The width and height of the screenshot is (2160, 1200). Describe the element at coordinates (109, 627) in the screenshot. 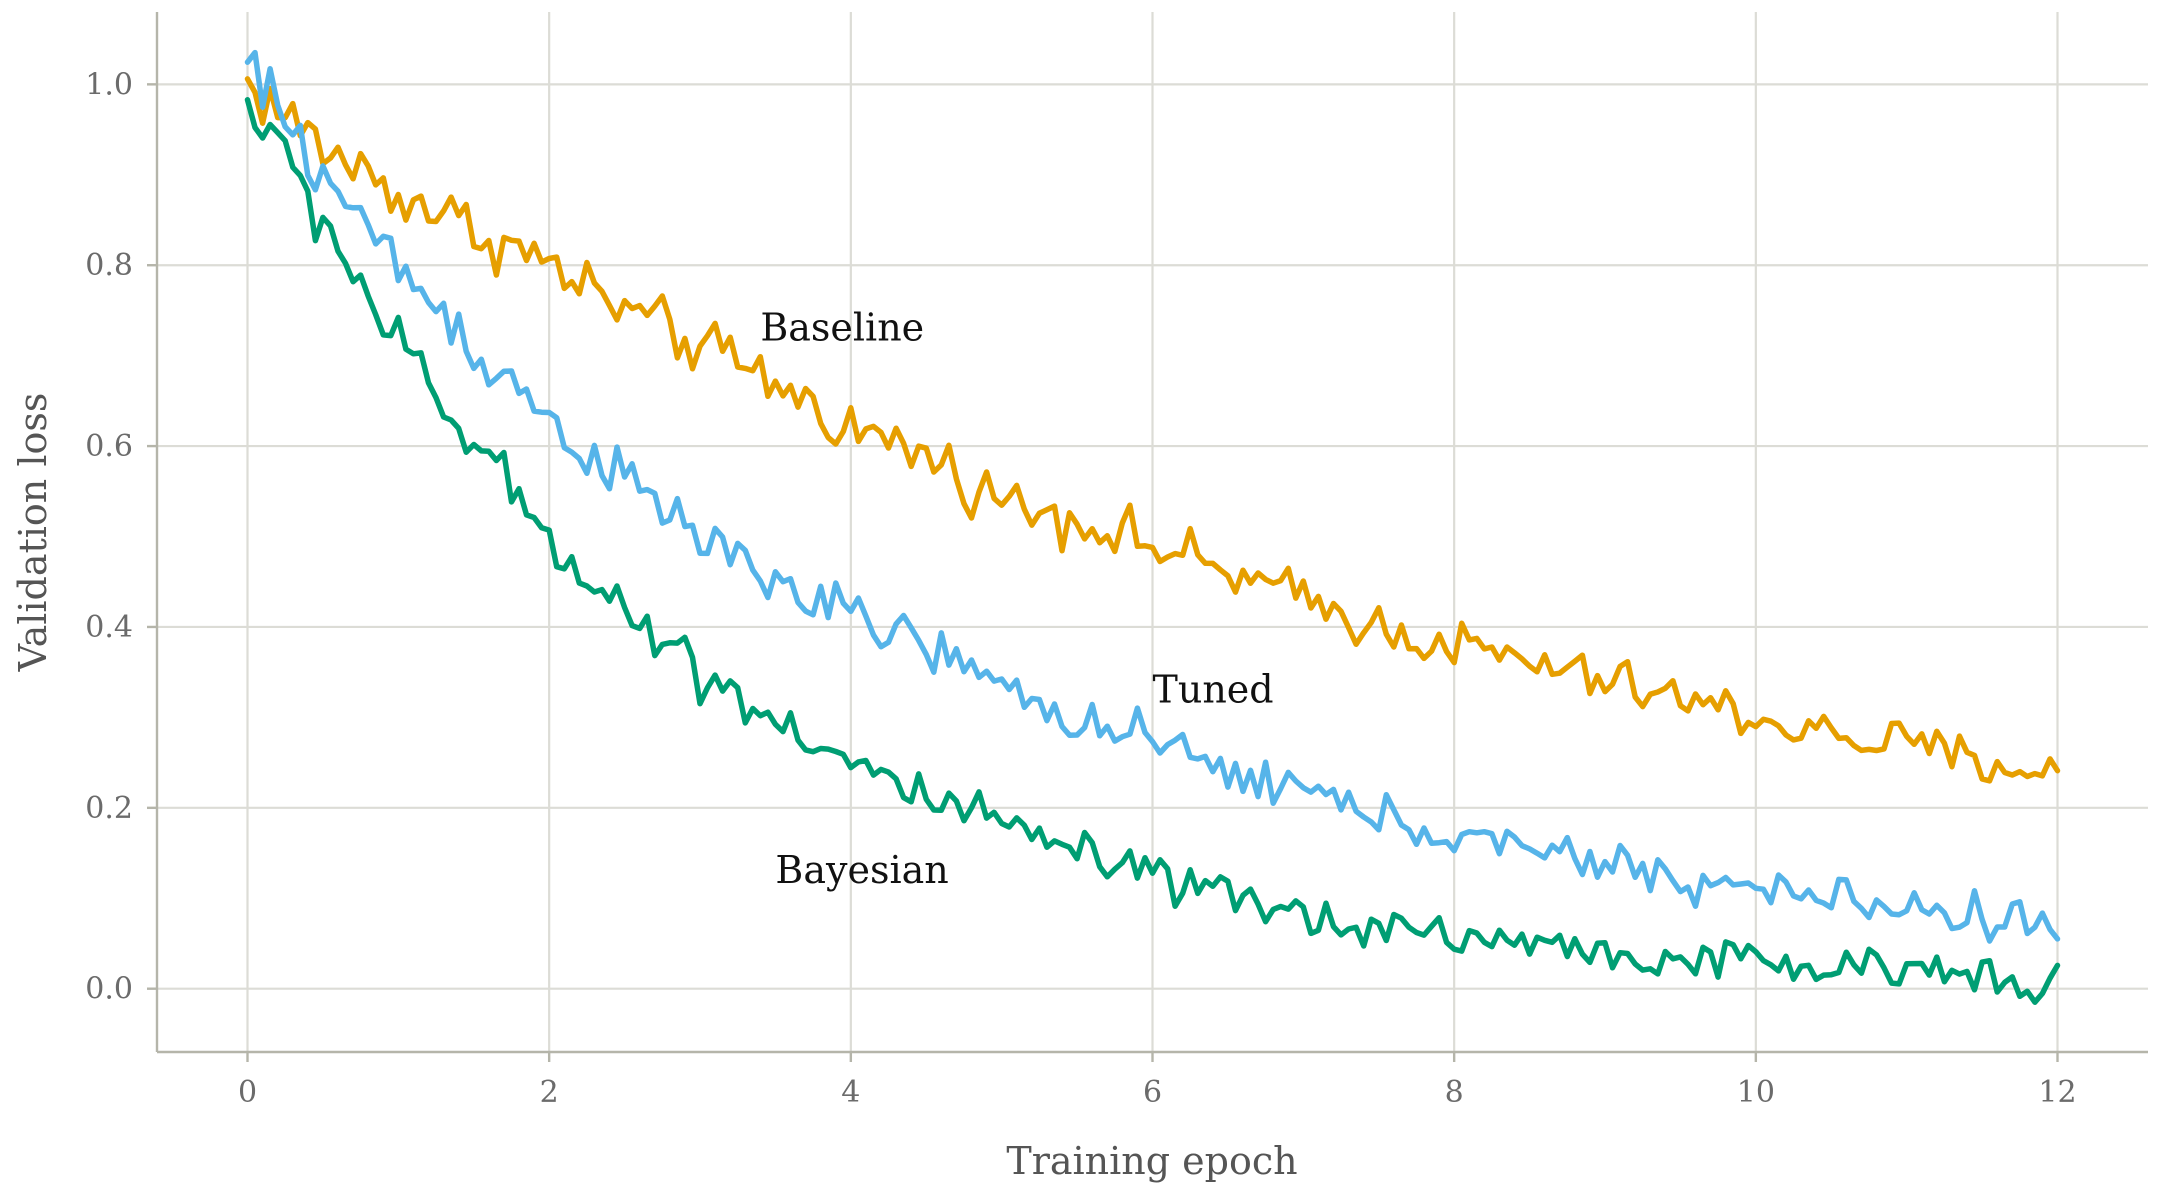

I see `y-tick-label: 0.4` at that location.